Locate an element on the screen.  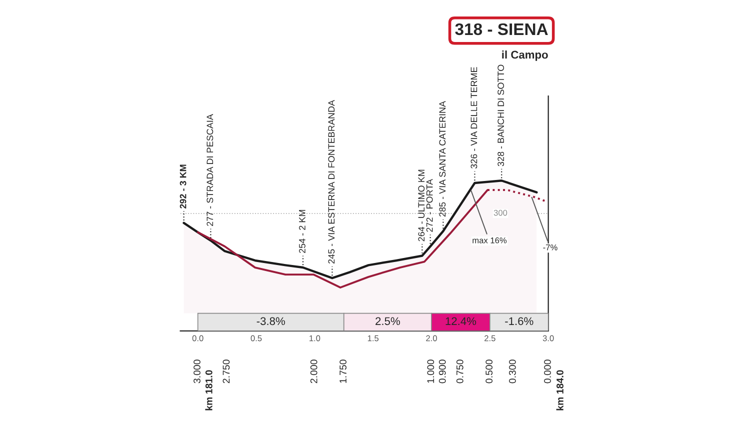
x2-tick-label: 3.000 is located at coordinates (197, 372).